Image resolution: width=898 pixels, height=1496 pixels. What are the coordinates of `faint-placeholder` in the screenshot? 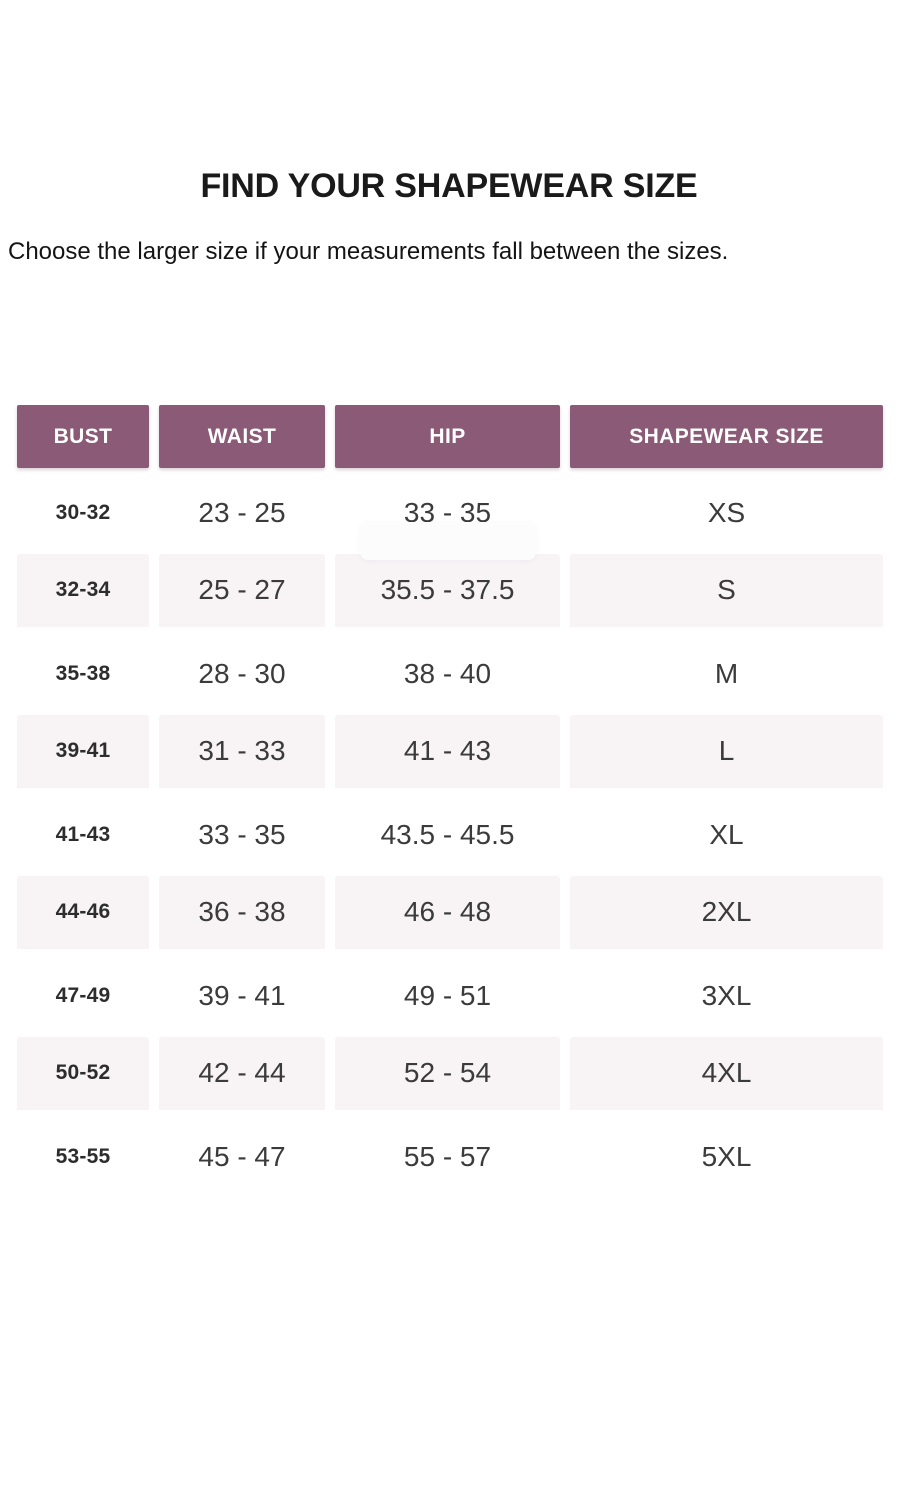 It's located at (448, 541).